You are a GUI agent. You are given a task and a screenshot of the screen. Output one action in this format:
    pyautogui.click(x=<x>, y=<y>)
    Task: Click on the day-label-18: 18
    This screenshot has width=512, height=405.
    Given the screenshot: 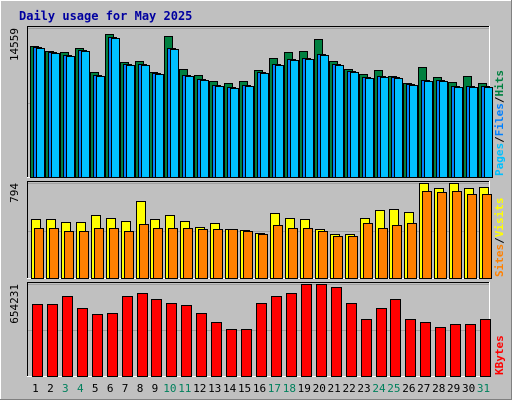 What is the action you would take?
    pyautogui.click(x=289, y=388)
    